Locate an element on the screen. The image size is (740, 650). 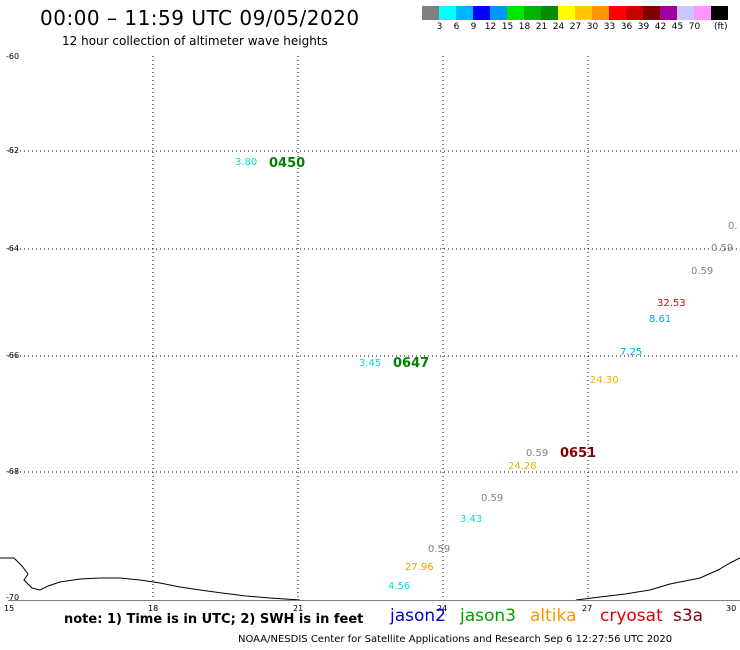
wave-height-label: 24.30 is located at coordinates (604, 380).